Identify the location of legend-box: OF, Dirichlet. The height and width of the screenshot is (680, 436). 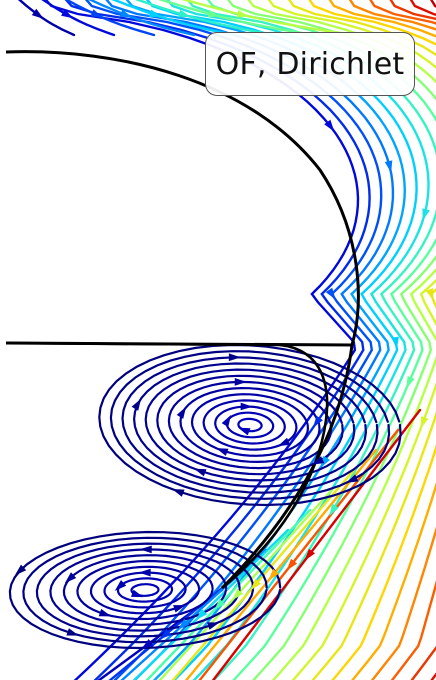
(310, 64).